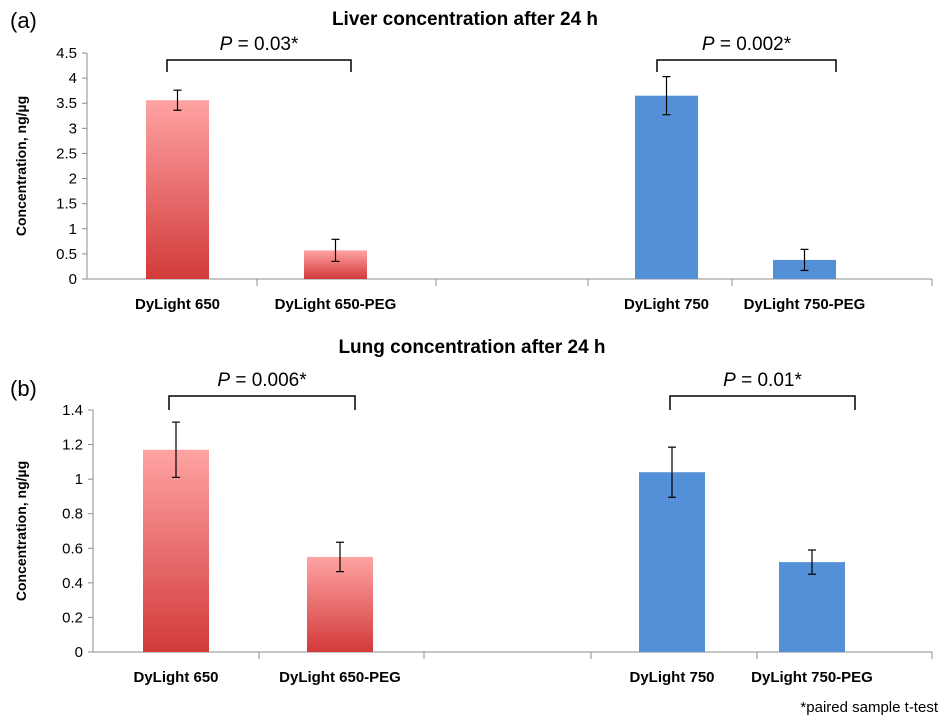 Image resolution: width=948 pixels, height=719 pixels. Describe the element at coordinates (747, 44) in the screenshot. I see `p-value-label: P = 0.002*` at that location.